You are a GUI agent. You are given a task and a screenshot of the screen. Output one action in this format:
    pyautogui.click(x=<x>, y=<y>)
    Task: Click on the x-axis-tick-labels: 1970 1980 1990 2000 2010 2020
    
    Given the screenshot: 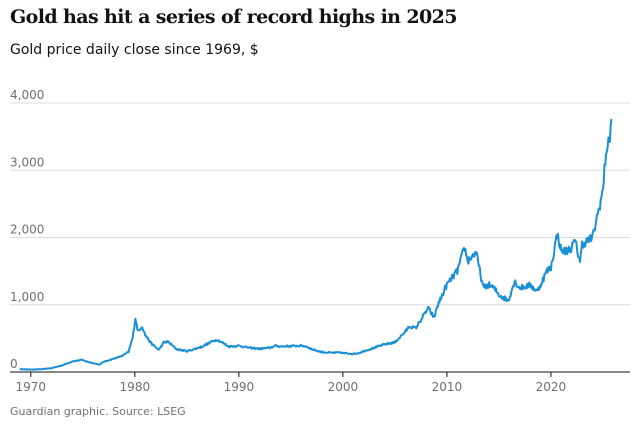 What is the action you would take?
    pyautogui.click(x=291, y=387)
    